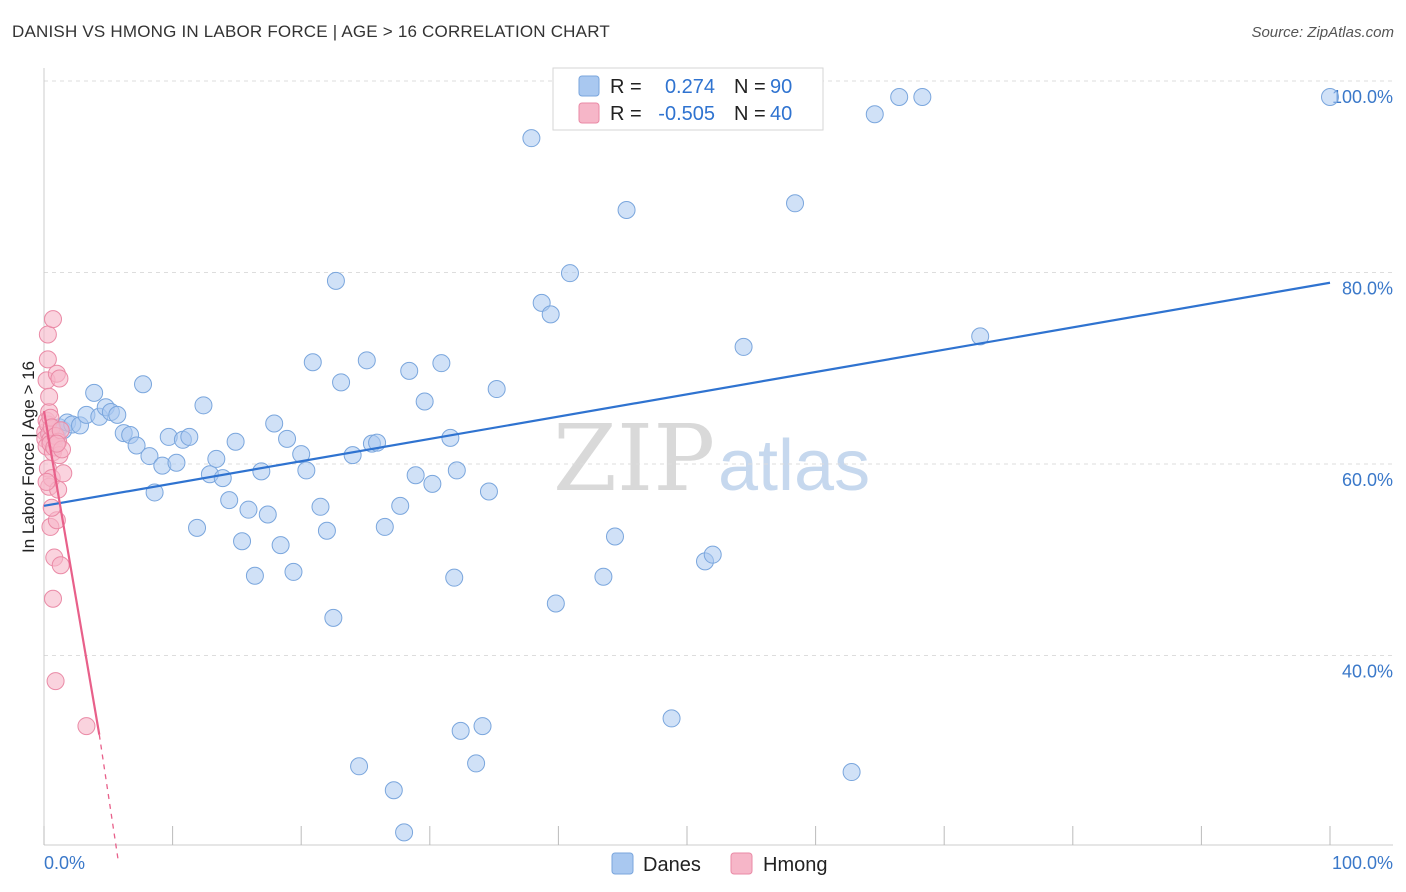 This screenshot has width=1406, height=892. I want to click on legend-hmong-r-value: -0.505, so click(686, 114).